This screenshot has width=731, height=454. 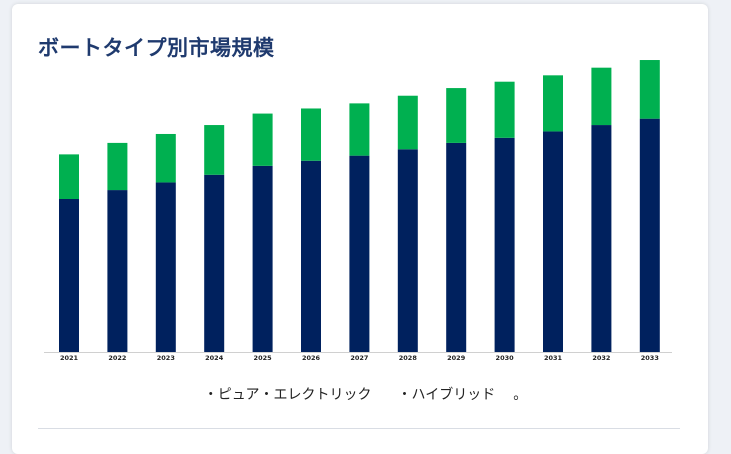 What do you see at coordinates (520, 395) in the screenshot?
I see `legend-trailing-mark: 。` at bounding box center [520, 395].